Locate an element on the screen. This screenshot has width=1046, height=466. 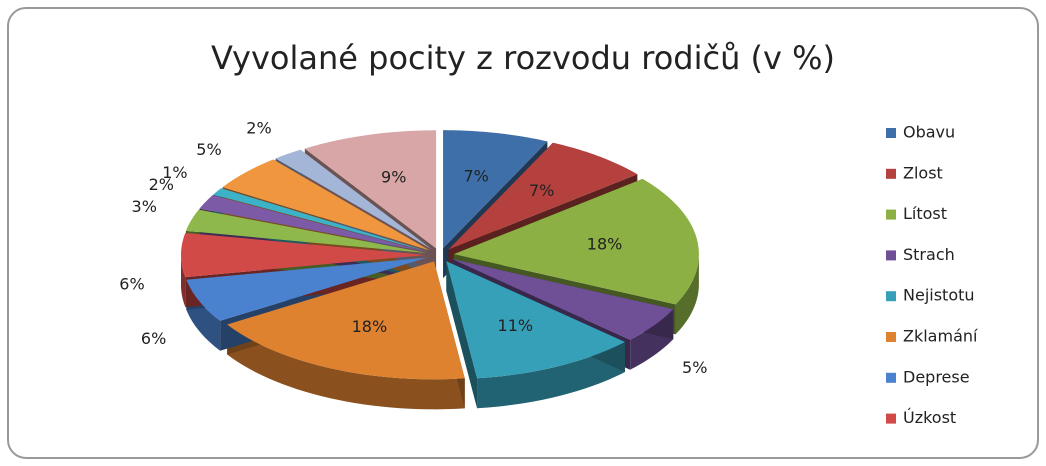
legend-label: Deprese is located at coordinates (936, 376).